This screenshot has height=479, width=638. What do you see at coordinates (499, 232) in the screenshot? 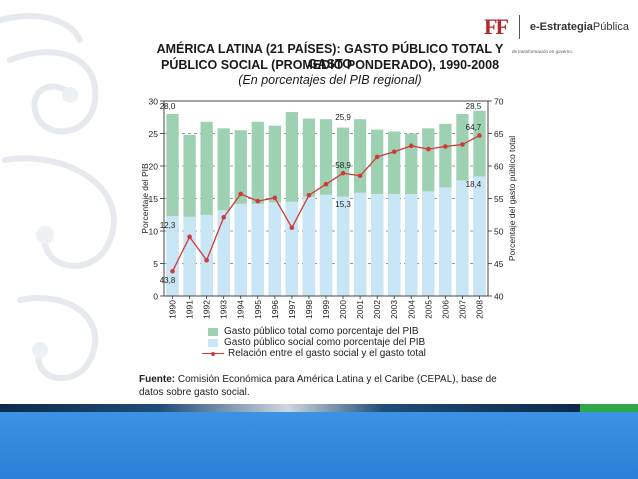
I see `y-right-tick-label: 50` at bounding box center [499, 232].